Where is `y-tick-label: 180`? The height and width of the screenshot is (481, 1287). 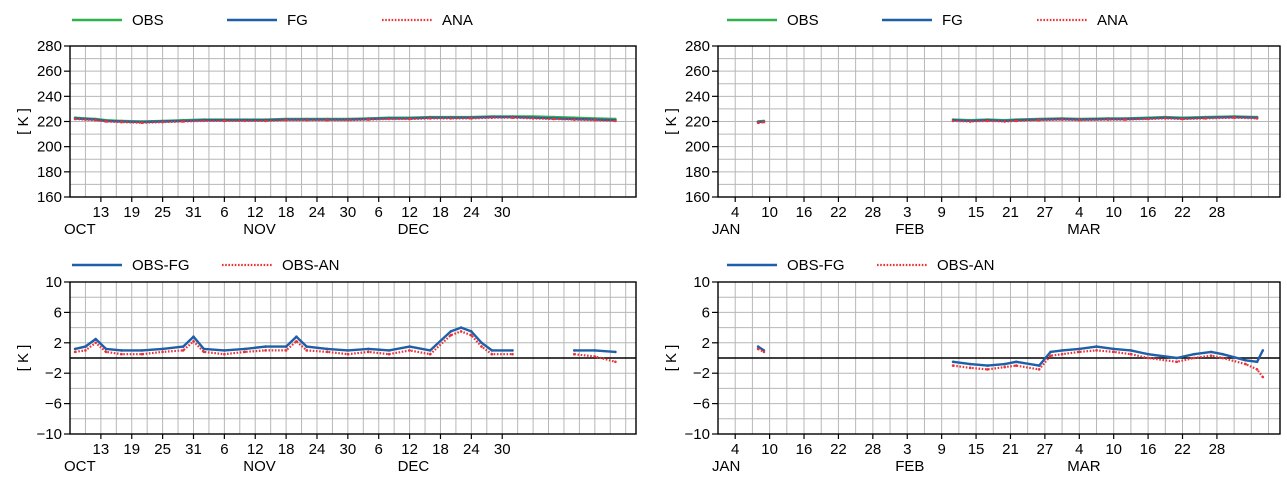 y-tick-label: 180 is located at coordinates (49, 172).